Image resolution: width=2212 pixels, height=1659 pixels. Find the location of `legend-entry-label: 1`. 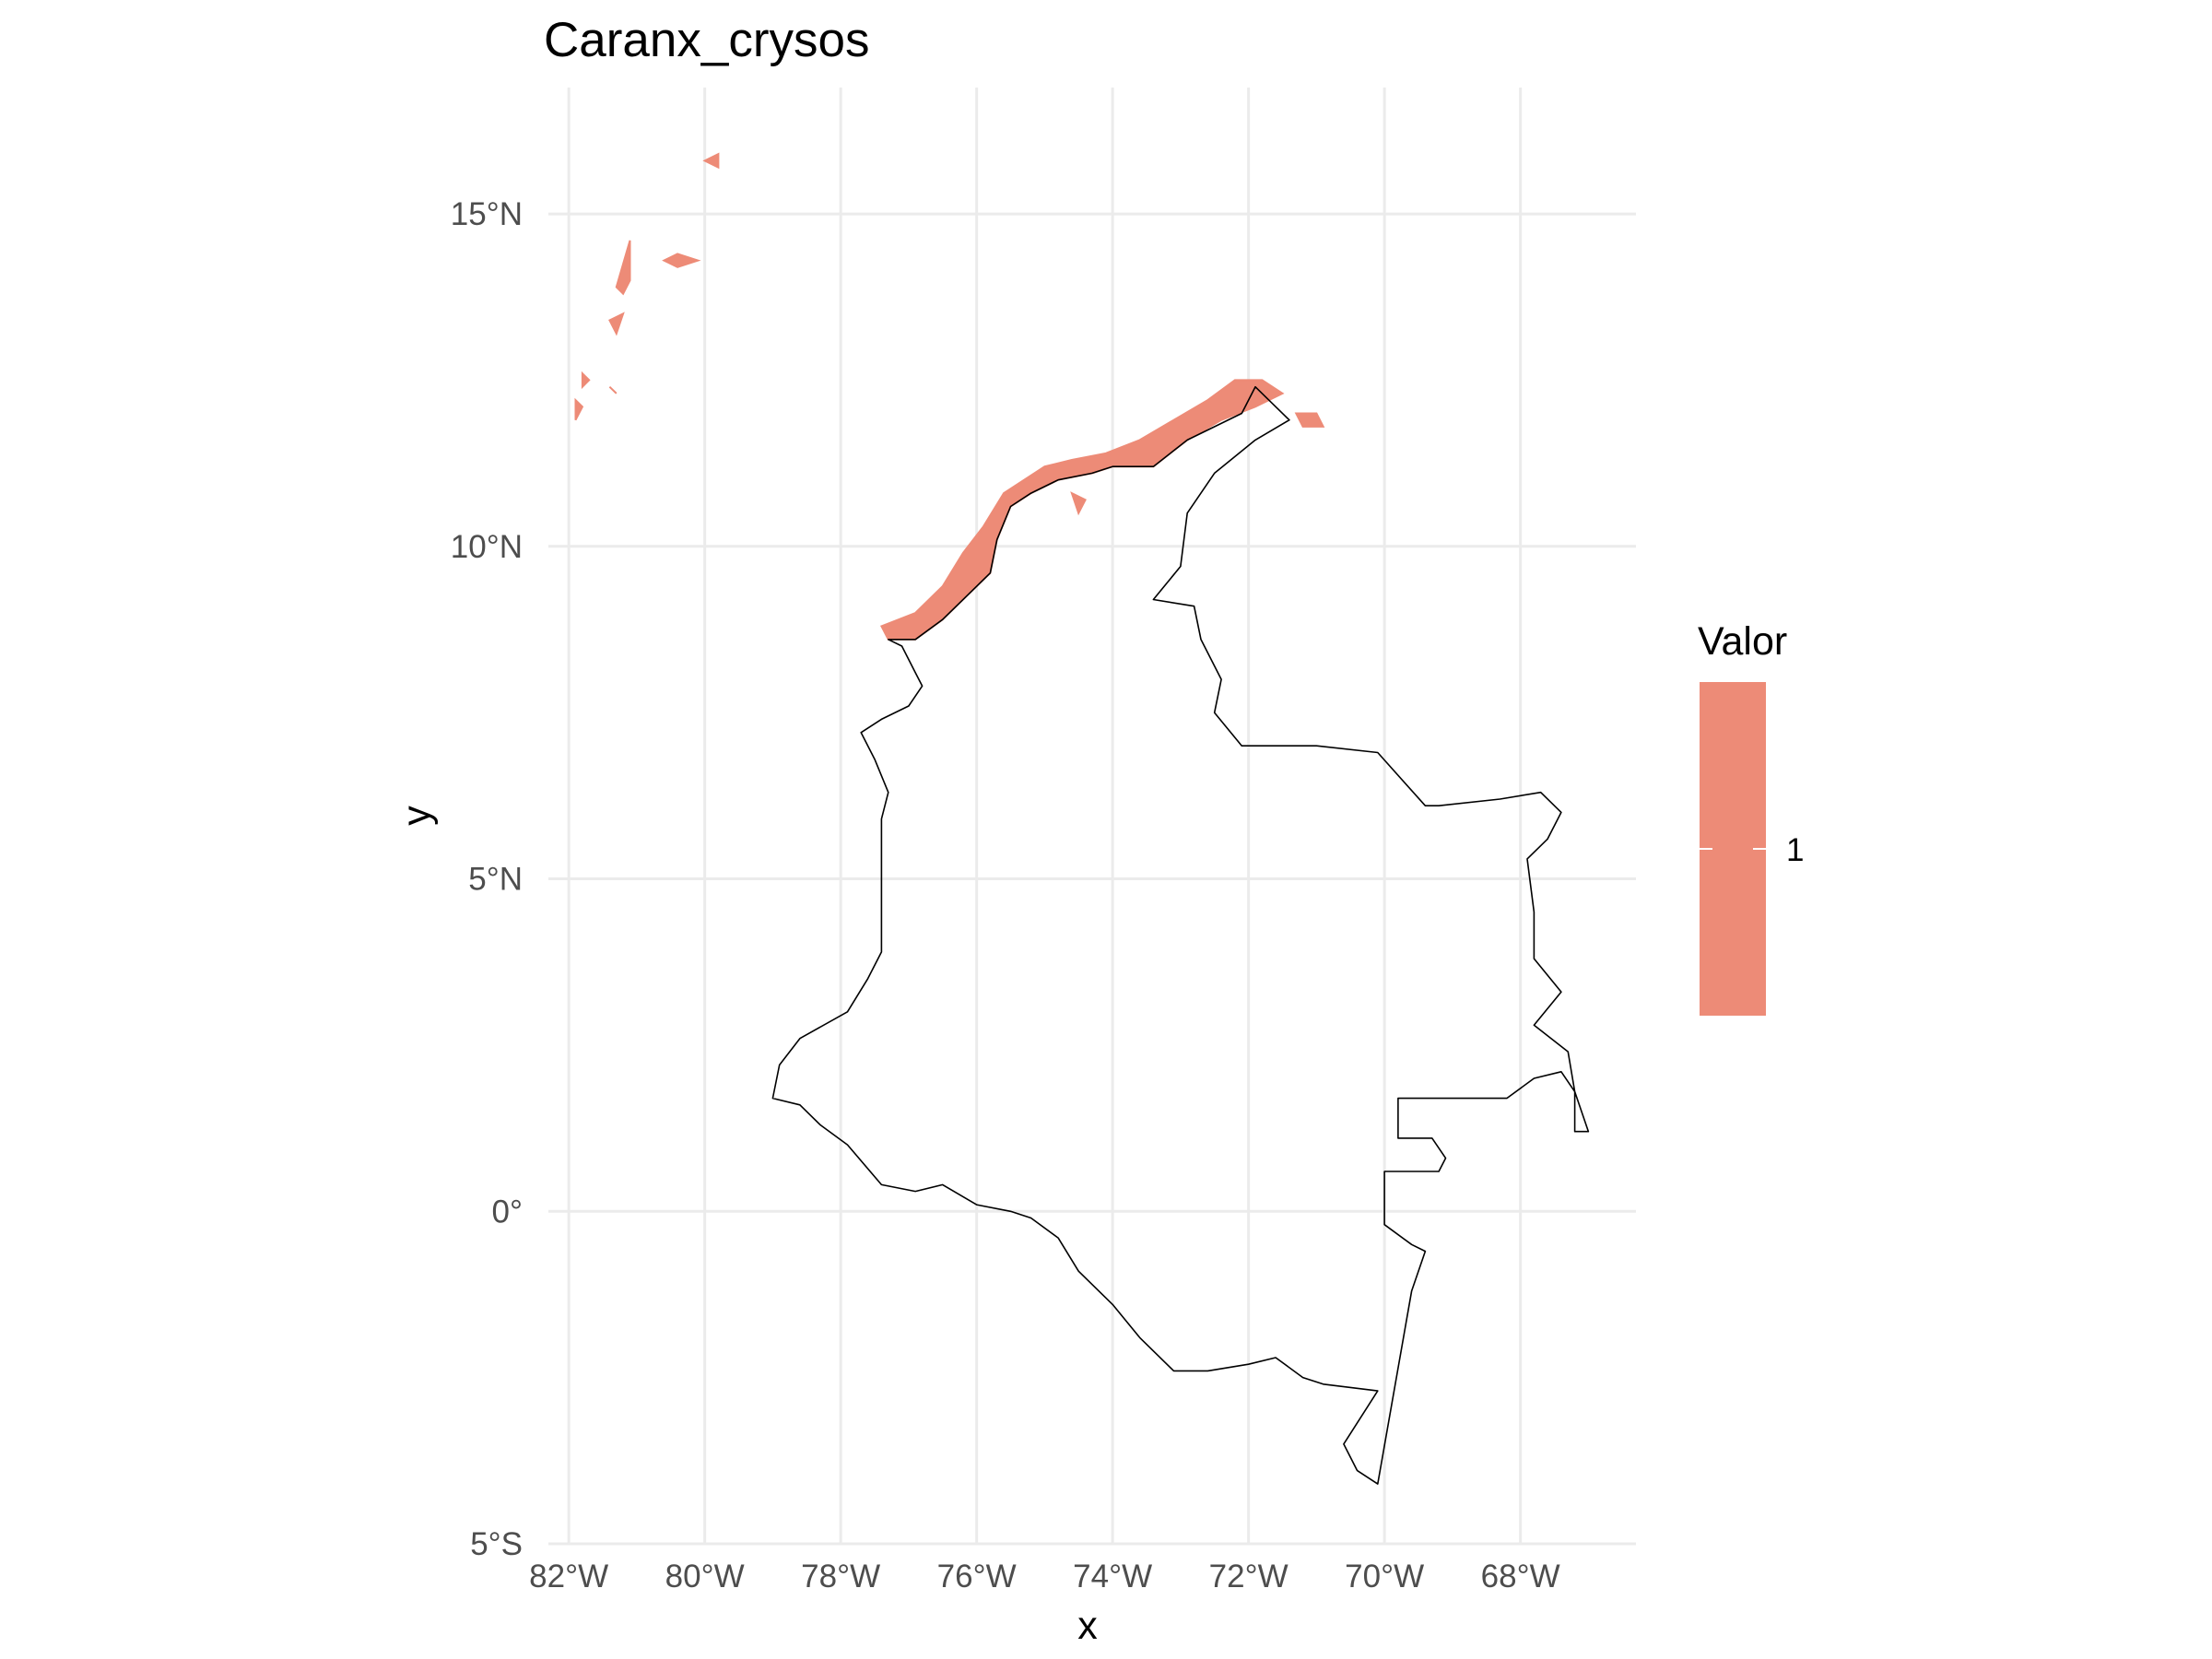

legend-entry-label: 1 is located at coordinates (1795, 850).